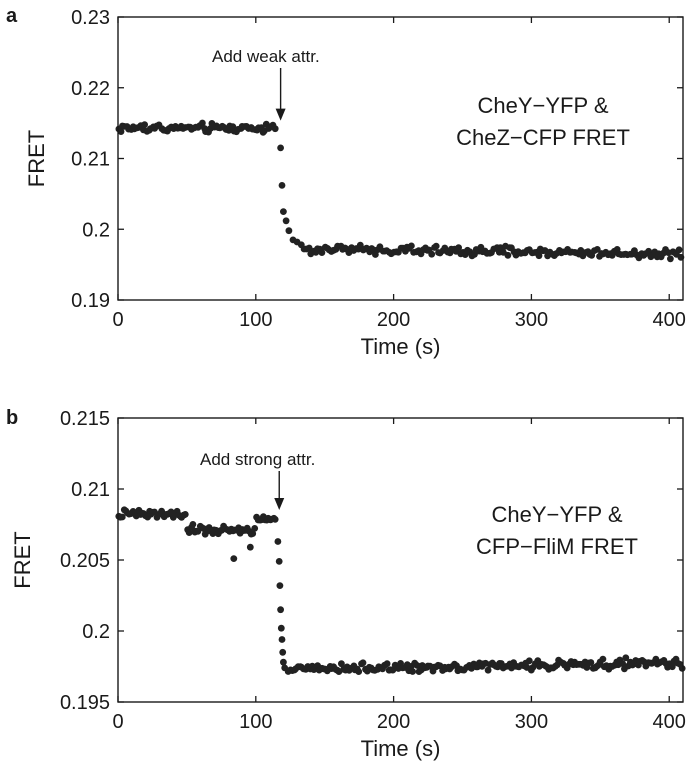  What do you see at coordinates (543, 137) in the screenshot?
I see `inset-label-line: CheZ−CFP FRET` at bounding box center [543, 137].